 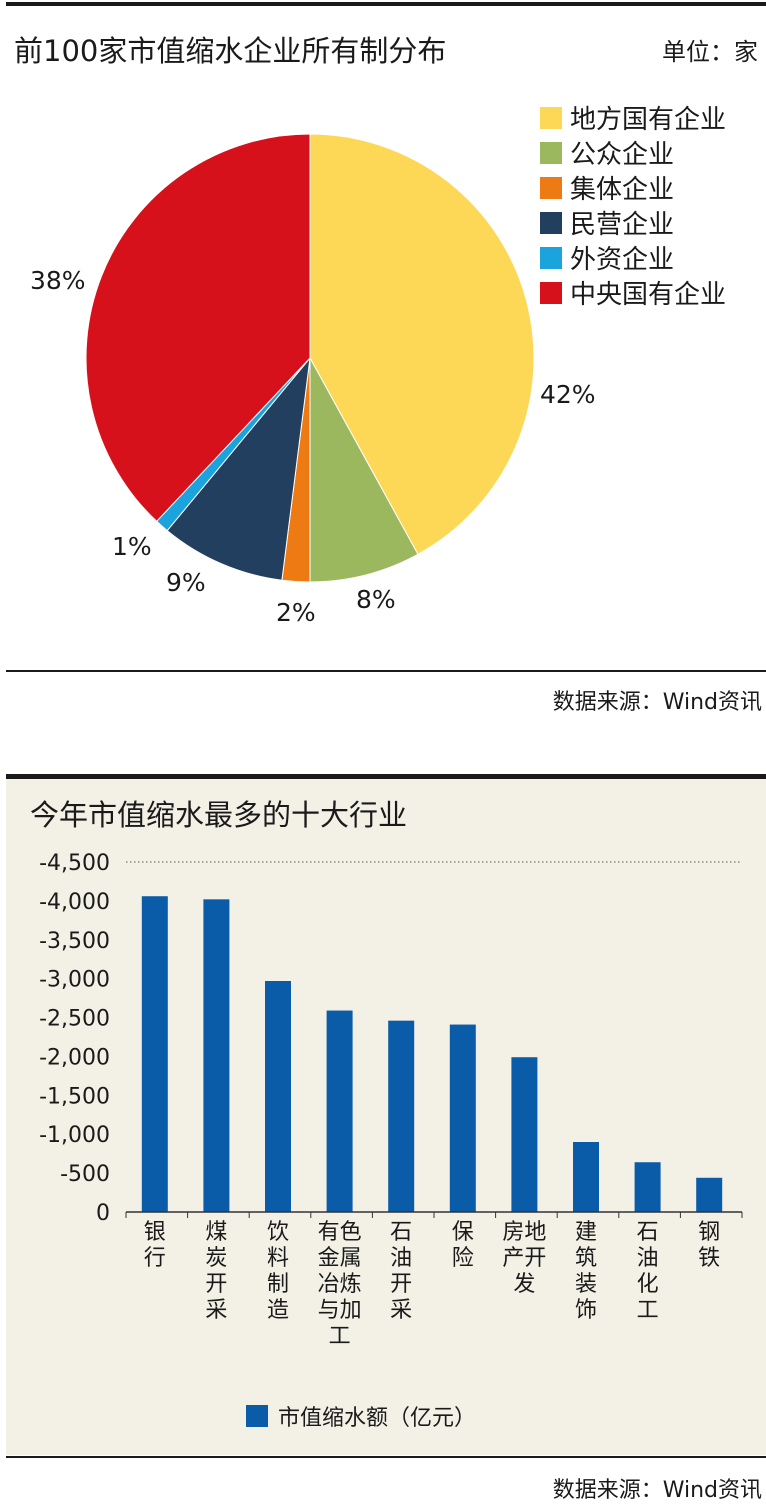 I want to click on y-tick-label: -2,000, so click(x=74, y=1057).